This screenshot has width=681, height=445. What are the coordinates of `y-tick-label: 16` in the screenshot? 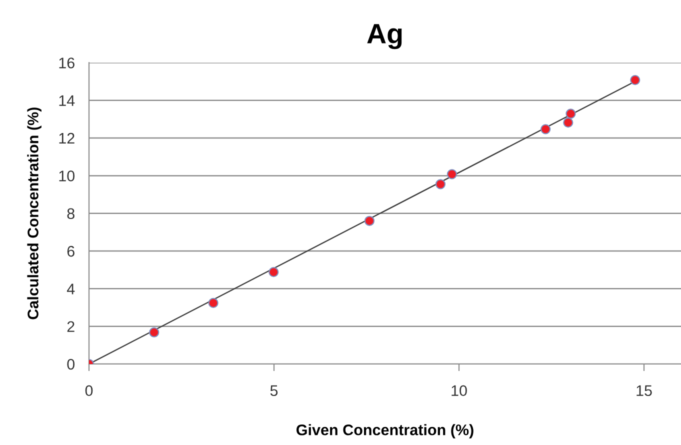 It's located at (66, 63).